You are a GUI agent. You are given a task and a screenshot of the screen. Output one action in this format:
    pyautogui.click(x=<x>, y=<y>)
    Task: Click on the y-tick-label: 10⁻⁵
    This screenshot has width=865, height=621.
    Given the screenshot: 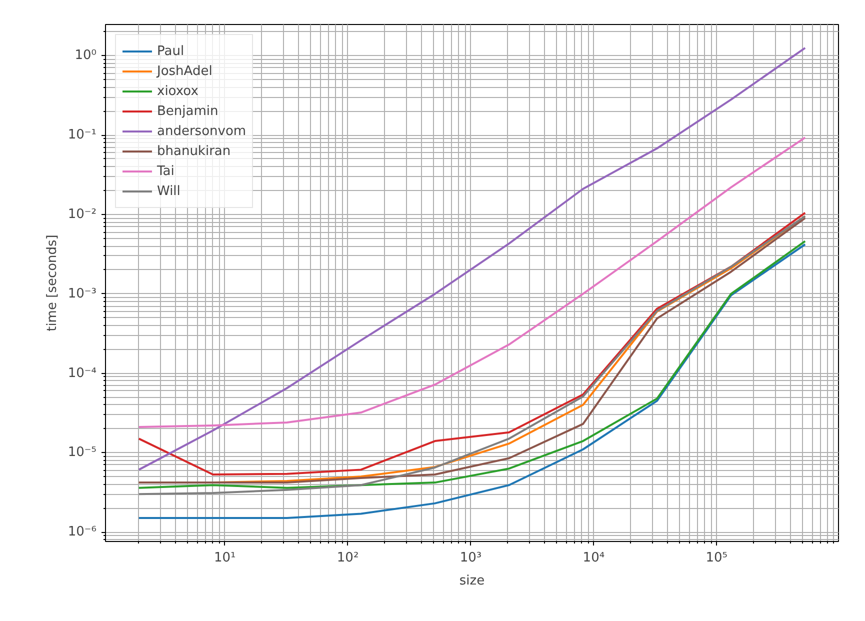 What is the action you would take?
    pyautogui.click(x=82, y=452)
    